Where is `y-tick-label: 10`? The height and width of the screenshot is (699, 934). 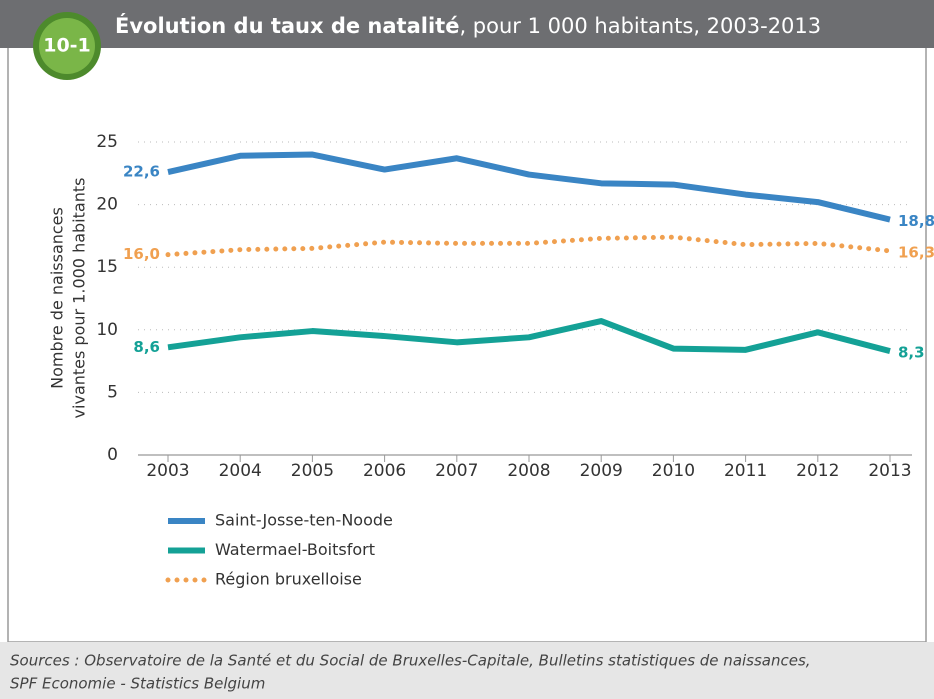 y-tick-label: 10 is located at coordinates (107, 330).